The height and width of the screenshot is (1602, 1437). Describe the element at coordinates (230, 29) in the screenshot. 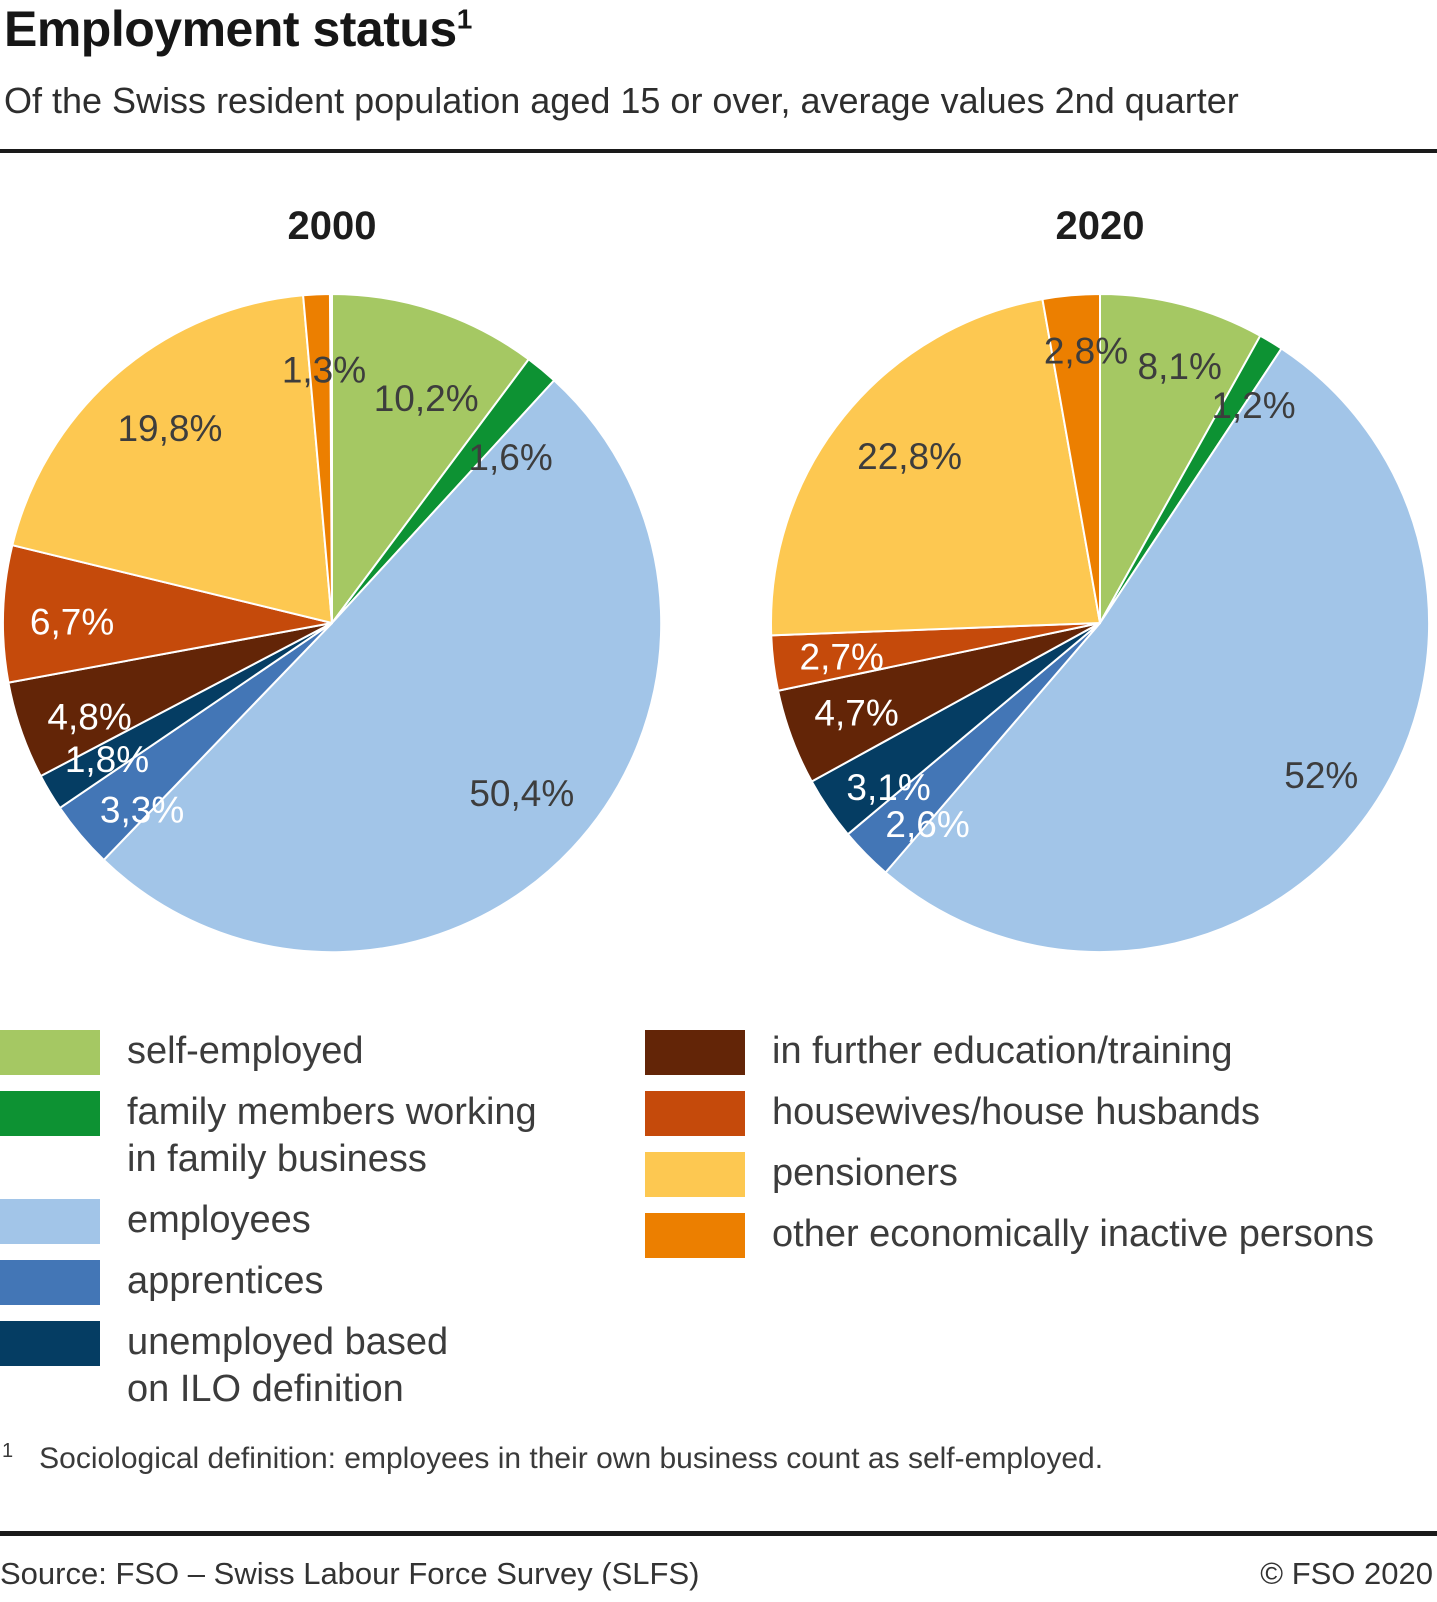

I see `page-title-text: Employment status` at that location.